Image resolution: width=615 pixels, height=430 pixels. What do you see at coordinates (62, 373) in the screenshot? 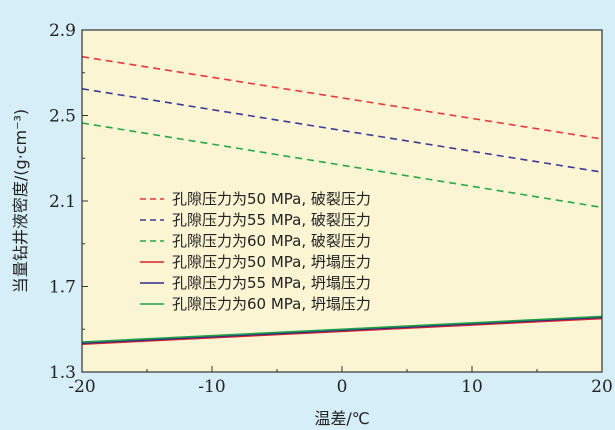
I see `y-tick-label: 1.3` at bounding box center [62, 373].